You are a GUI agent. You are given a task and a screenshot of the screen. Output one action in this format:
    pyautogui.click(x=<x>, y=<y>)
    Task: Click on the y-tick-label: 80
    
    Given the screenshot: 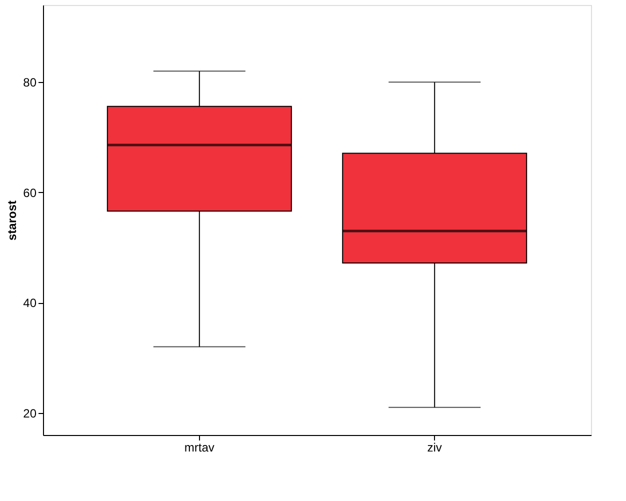 What is the action you would take?
    pyautogui.click(x=30, y=83)
    